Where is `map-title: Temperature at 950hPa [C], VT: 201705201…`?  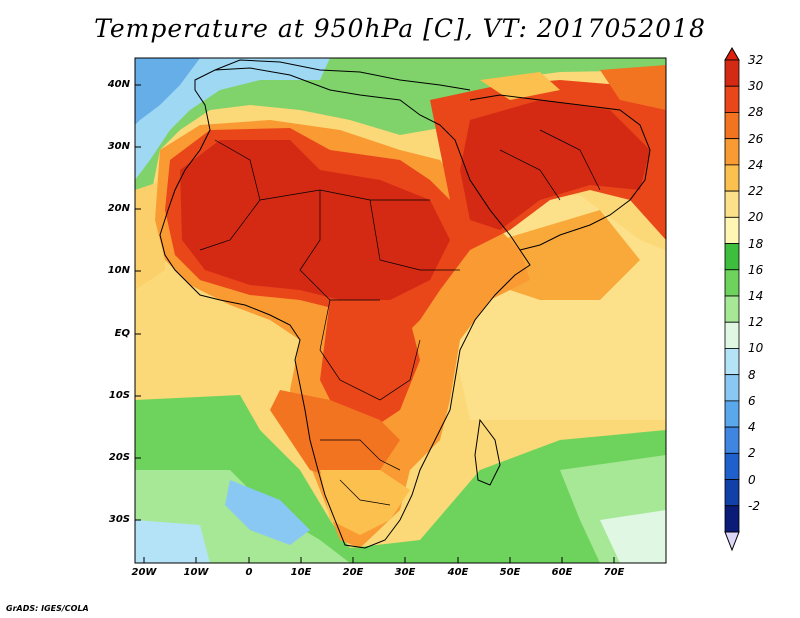 map-title: Temperature at 950hPa [C], VT: 201705201… is located at coordinates (400, 28).